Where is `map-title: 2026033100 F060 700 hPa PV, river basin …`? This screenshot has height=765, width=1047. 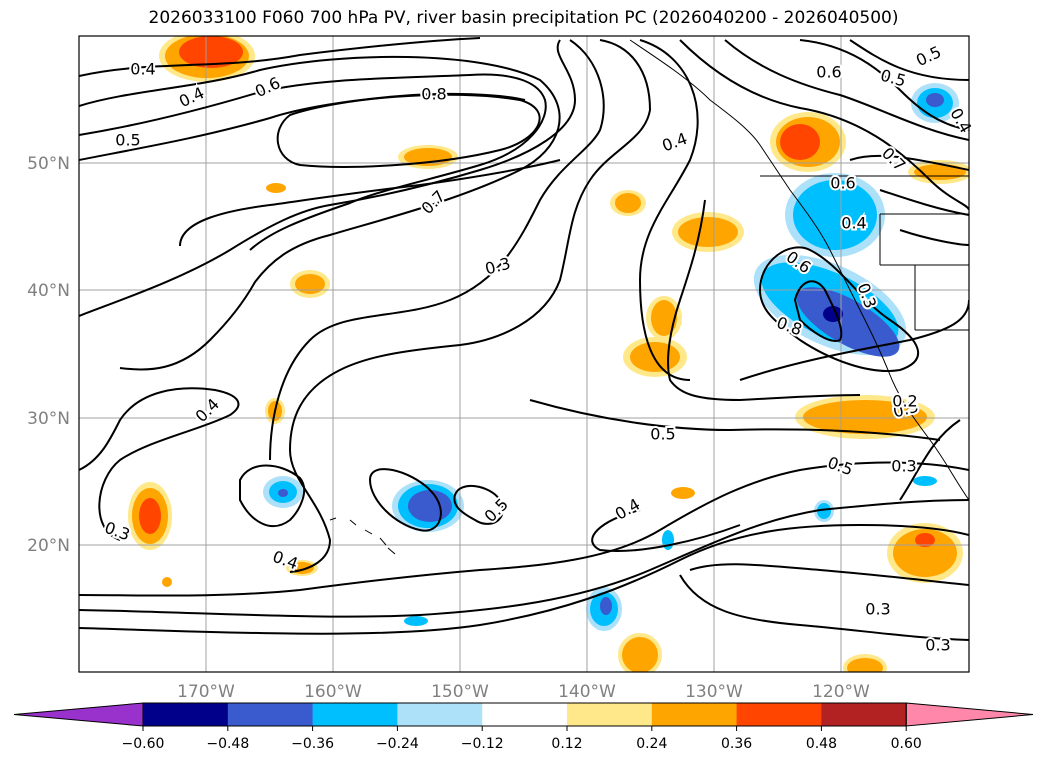
map-title: 2026033100 F060 700 hPa PV, river basin … is located at coordinates (523, 18).